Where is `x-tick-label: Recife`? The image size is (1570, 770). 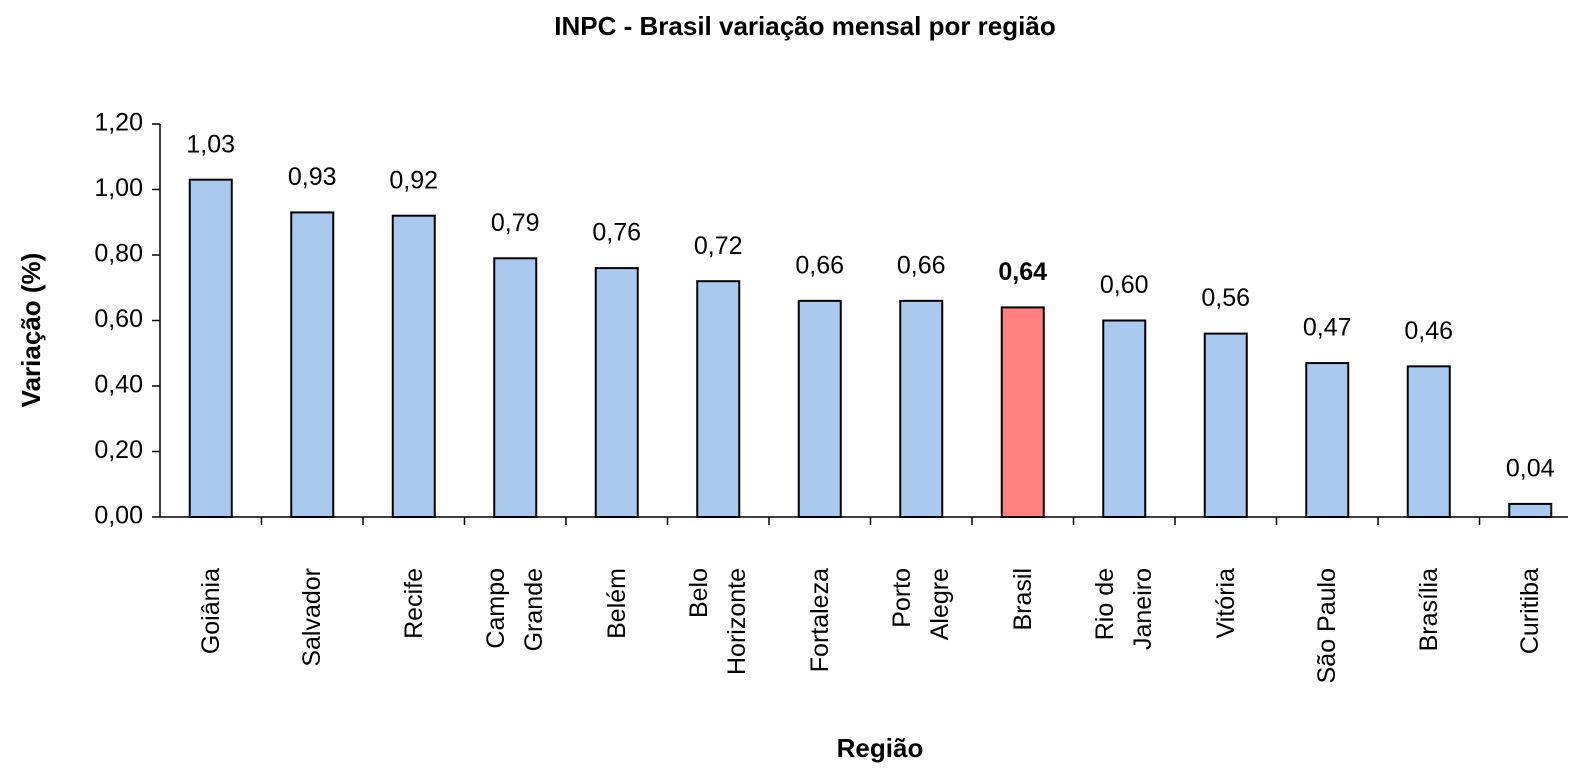 x-tick-label: Recife is located at coordinates (413, 603).